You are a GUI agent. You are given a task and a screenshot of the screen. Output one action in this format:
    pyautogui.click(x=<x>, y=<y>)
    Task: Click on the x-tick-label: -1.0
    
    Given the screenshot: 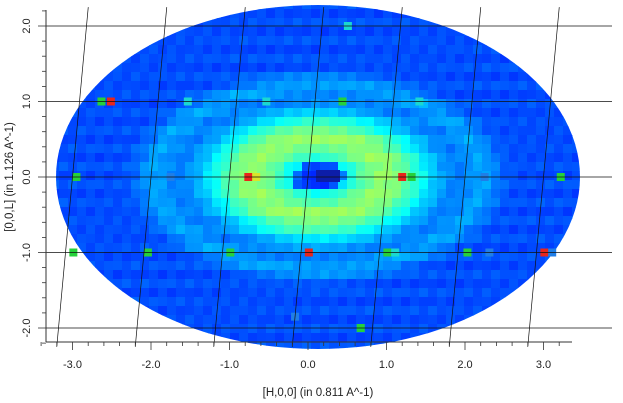 What is the action you would take?
    pyautogui.click(x=229, y=365)
    